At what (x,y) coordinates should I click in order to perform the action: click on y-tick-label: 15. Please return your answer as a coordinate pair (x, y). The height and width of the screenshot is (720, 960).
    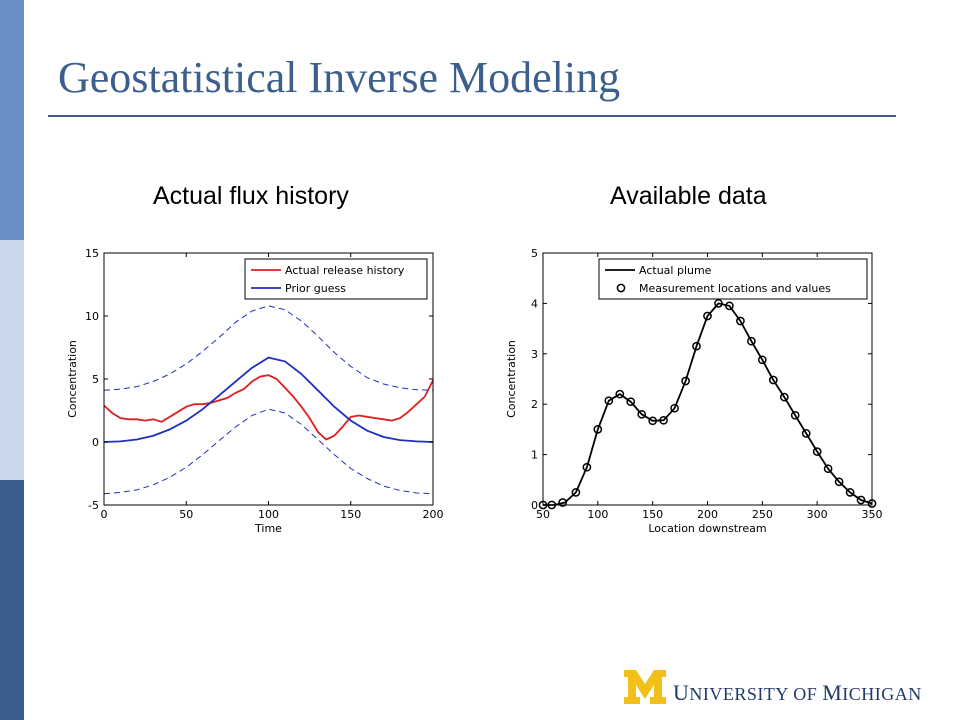
    Looking at the image, I should click on (92, 253).